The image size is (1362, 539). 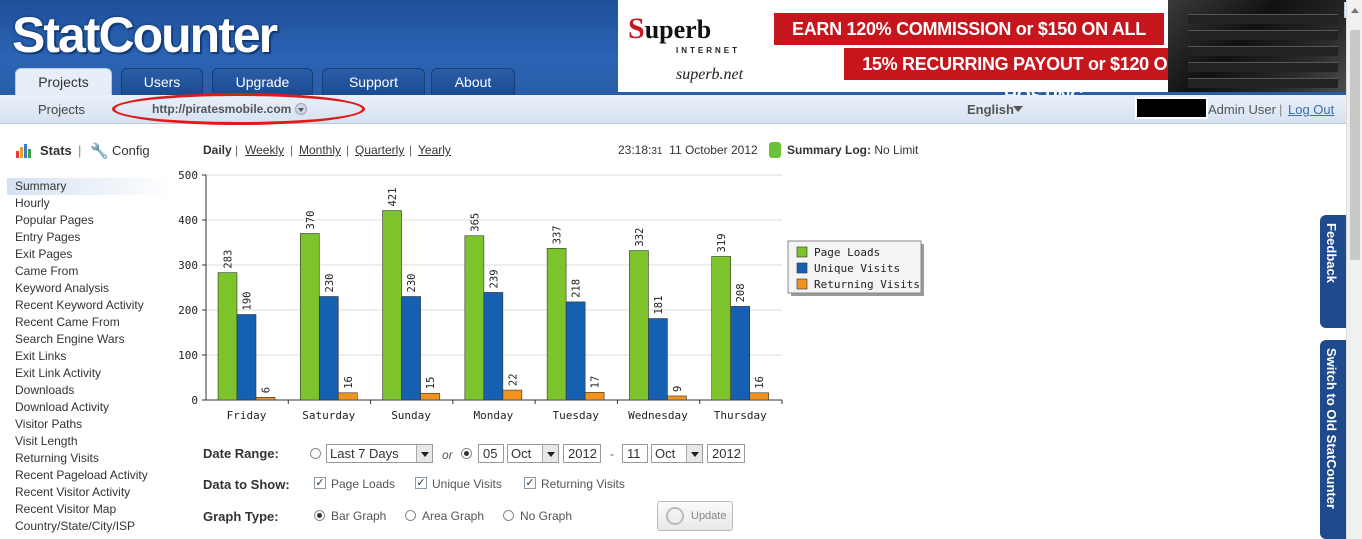 What do you see at coordinates (363, 484) in the screenshot?
I see `page-loads-option: Page Loads` at bounding box center [363, 484].